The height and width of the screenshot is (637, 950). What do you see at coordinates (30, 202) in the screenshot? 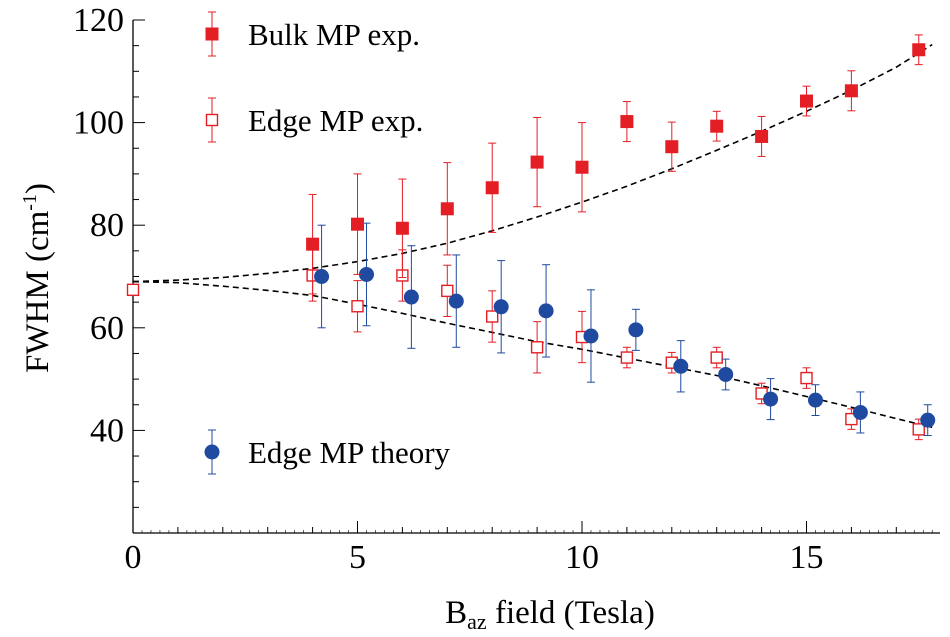
I see `y-axis-title-sup: -1` at bounding box center [30, 202].